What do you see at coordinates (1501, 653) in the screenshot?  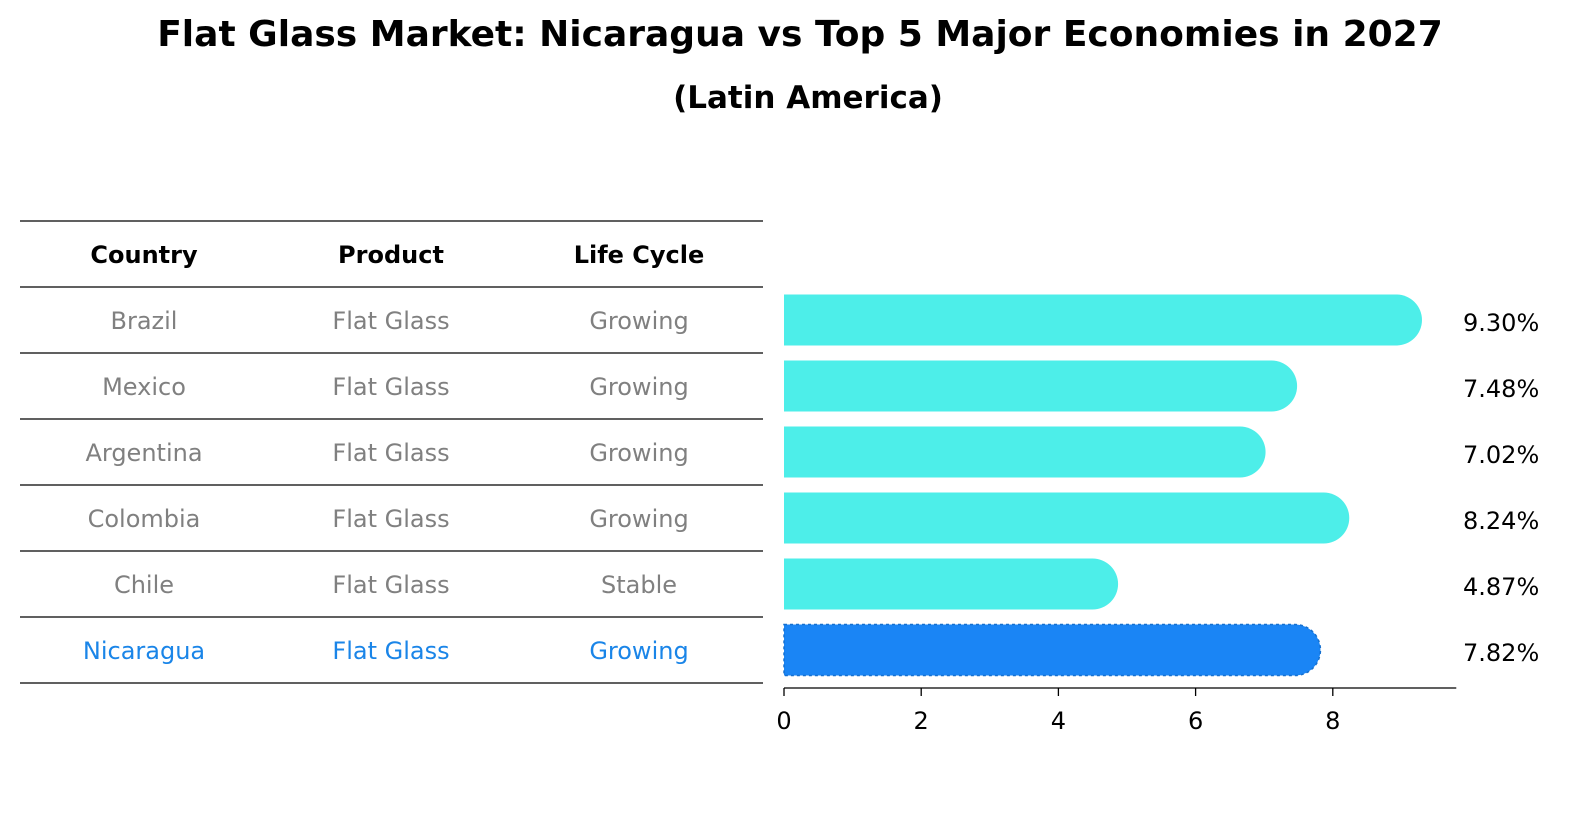 I see `bar-value-label: 7.82%` at bounding box center [1501, 653].